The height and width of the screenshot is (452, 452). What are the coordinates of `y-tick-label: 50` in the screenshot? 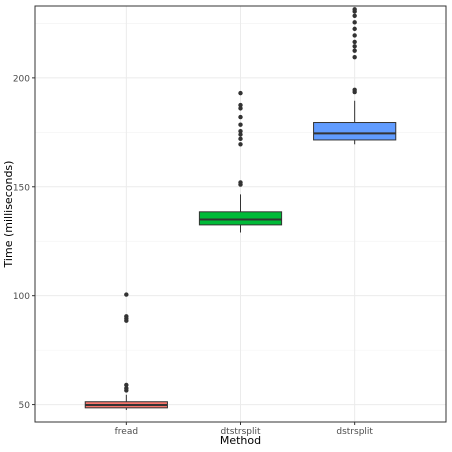 It's located at (25, 406).